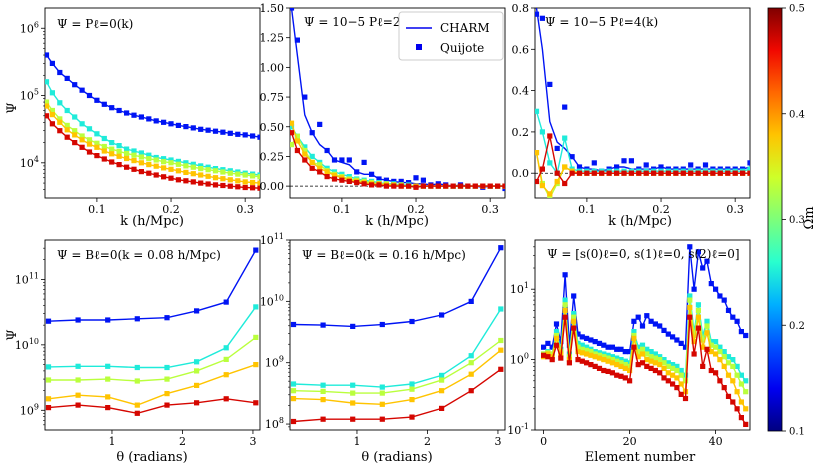 This screenshot has width=831, height=470. What do you see at coordinates (640, 457) in the screenshot?
I see `panel-6-xlabel: Element number` at bounding box center [640, 457].